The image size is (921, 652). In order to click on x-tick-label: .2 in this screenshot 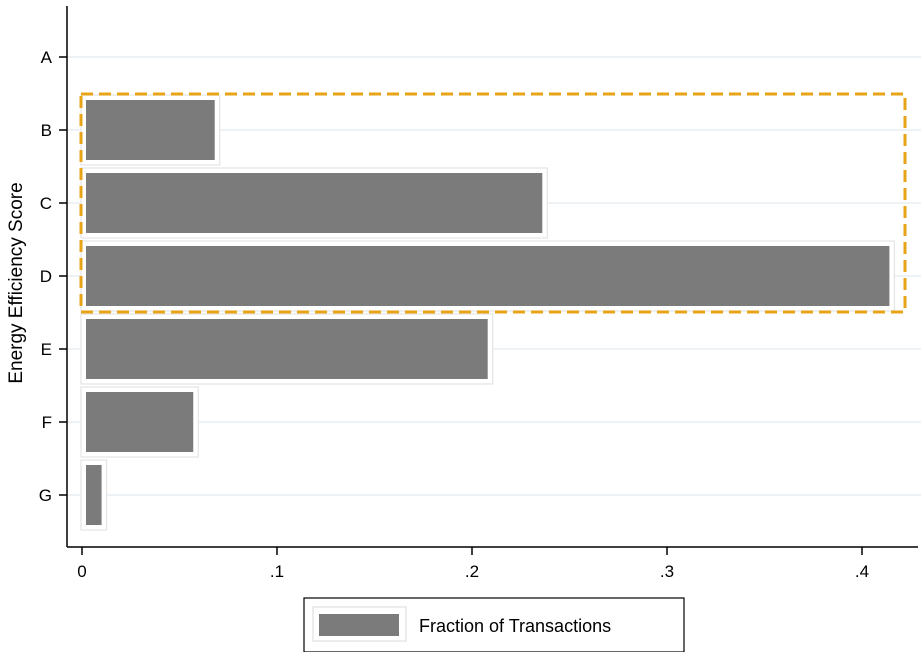, I will do `click(472, 571)`.